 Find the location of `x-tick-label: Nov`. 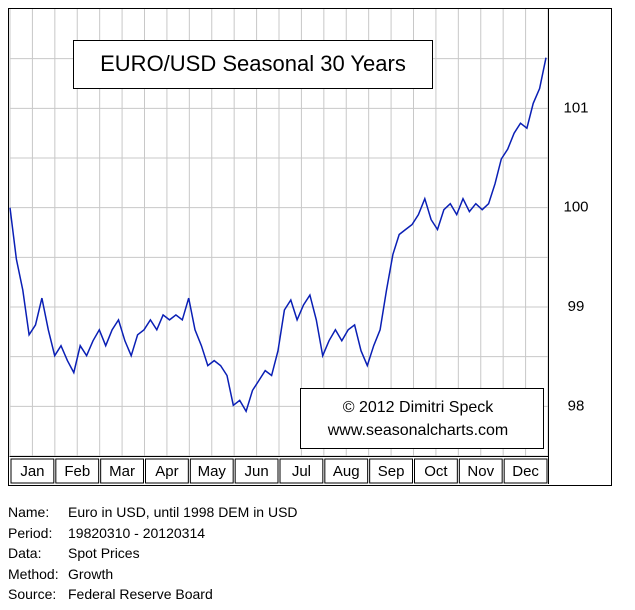

x-tick-label: Nov is located at coordinates (480, 471).